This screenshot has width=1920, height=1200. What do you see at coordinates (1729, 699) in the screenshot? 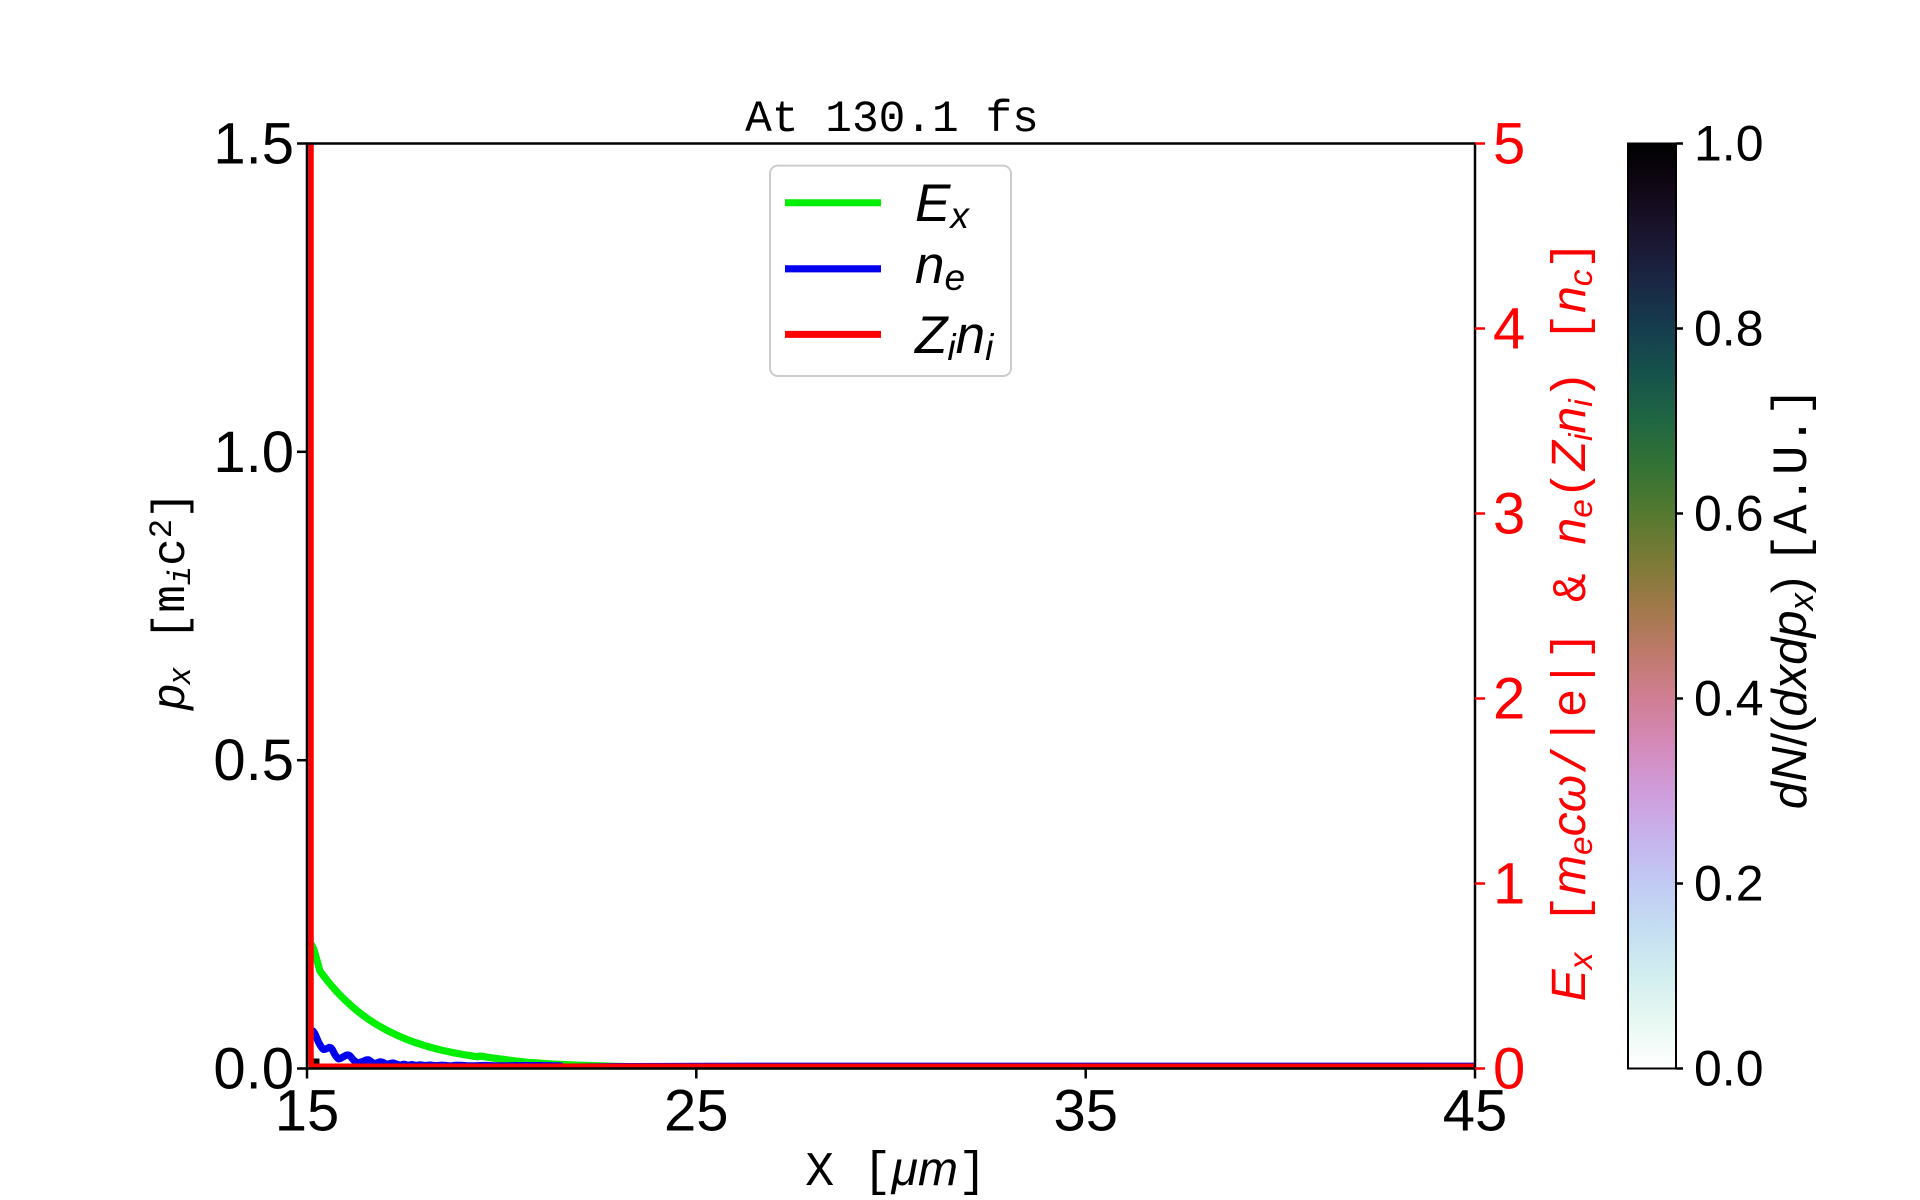
I see `svg-text: 0.4` at bounding box center [1729, 699].